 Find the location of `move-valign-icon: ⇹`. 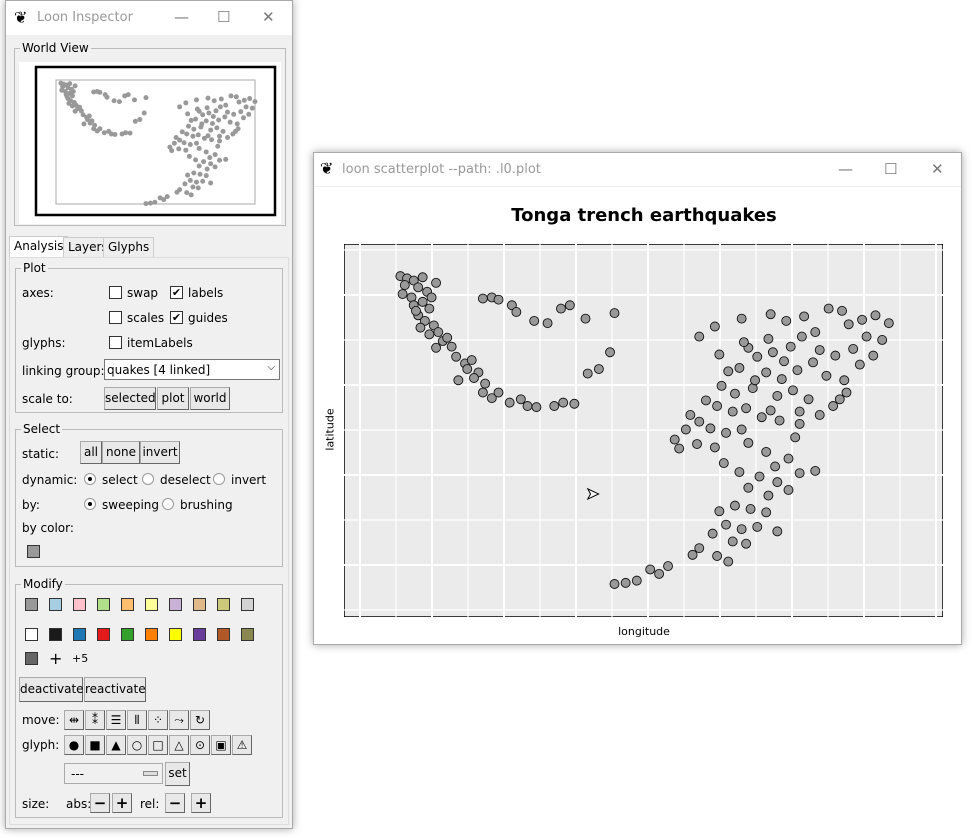

move-valign-icon: ⇹ is located at coordinates (74, 720).